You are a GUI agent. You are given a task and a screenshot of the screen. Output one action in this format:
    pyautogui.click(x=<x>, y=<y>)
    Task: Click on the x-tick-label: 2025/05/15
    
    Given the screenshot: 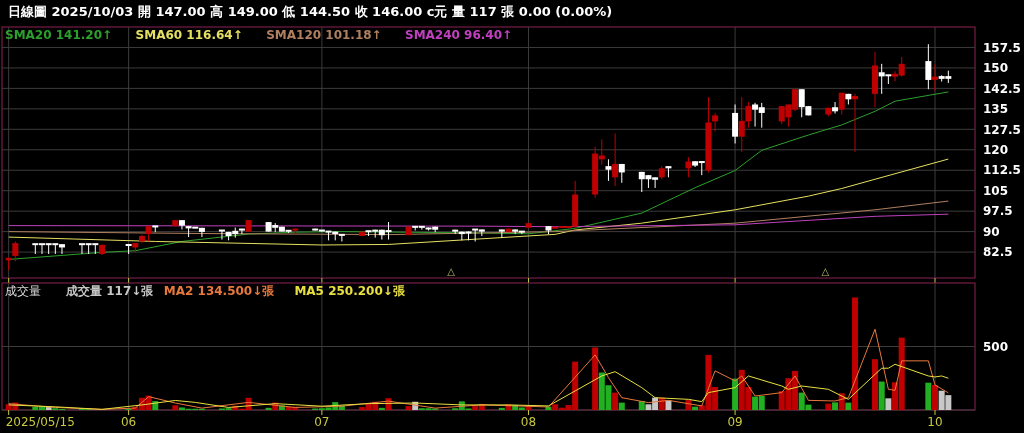 What is the action you would take?
    pyautogui.click(x=40, y=422)
    